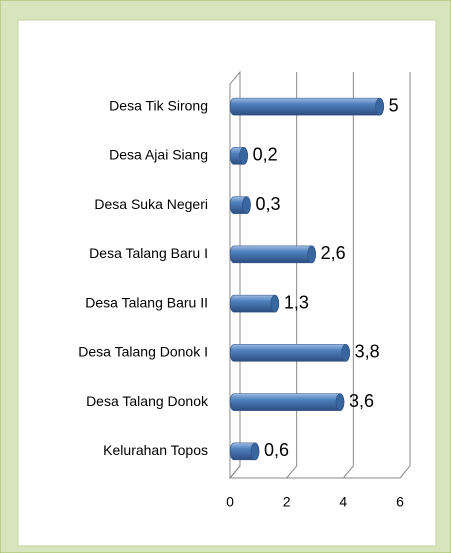  Describe the element at coordinates (148, 253) in the screenshot. I see `y-tick-label: Desa Talang Baru I` at that location.